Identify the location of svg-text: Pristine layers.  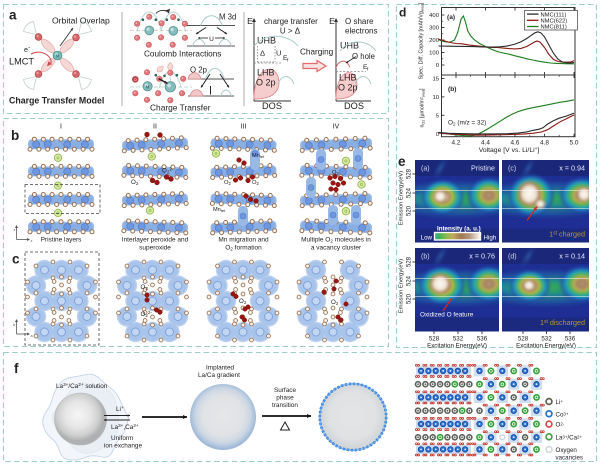
(62, 240).